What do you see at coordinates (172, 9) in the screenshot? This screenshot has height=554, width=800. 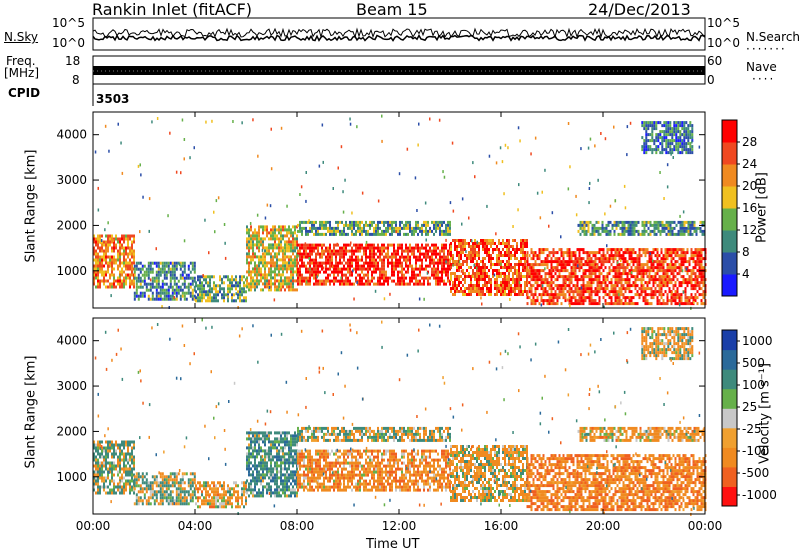 I see `station-title: Rankin Inlet (fitACF)` at bounding box center [172, 9].